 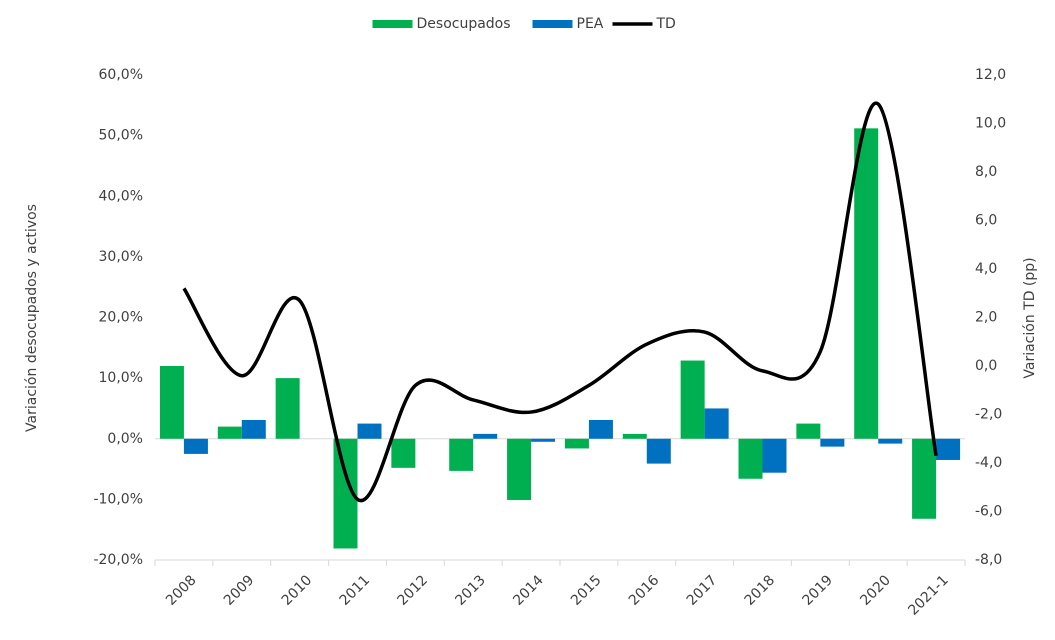 I want to click on legend-label: TD, so click(x=666, y=24).